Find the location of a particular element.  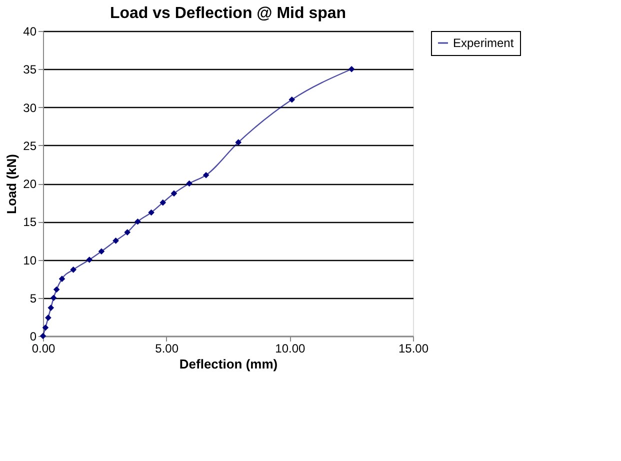

y-tick-label: 5 is located at coordinates (33, 298).